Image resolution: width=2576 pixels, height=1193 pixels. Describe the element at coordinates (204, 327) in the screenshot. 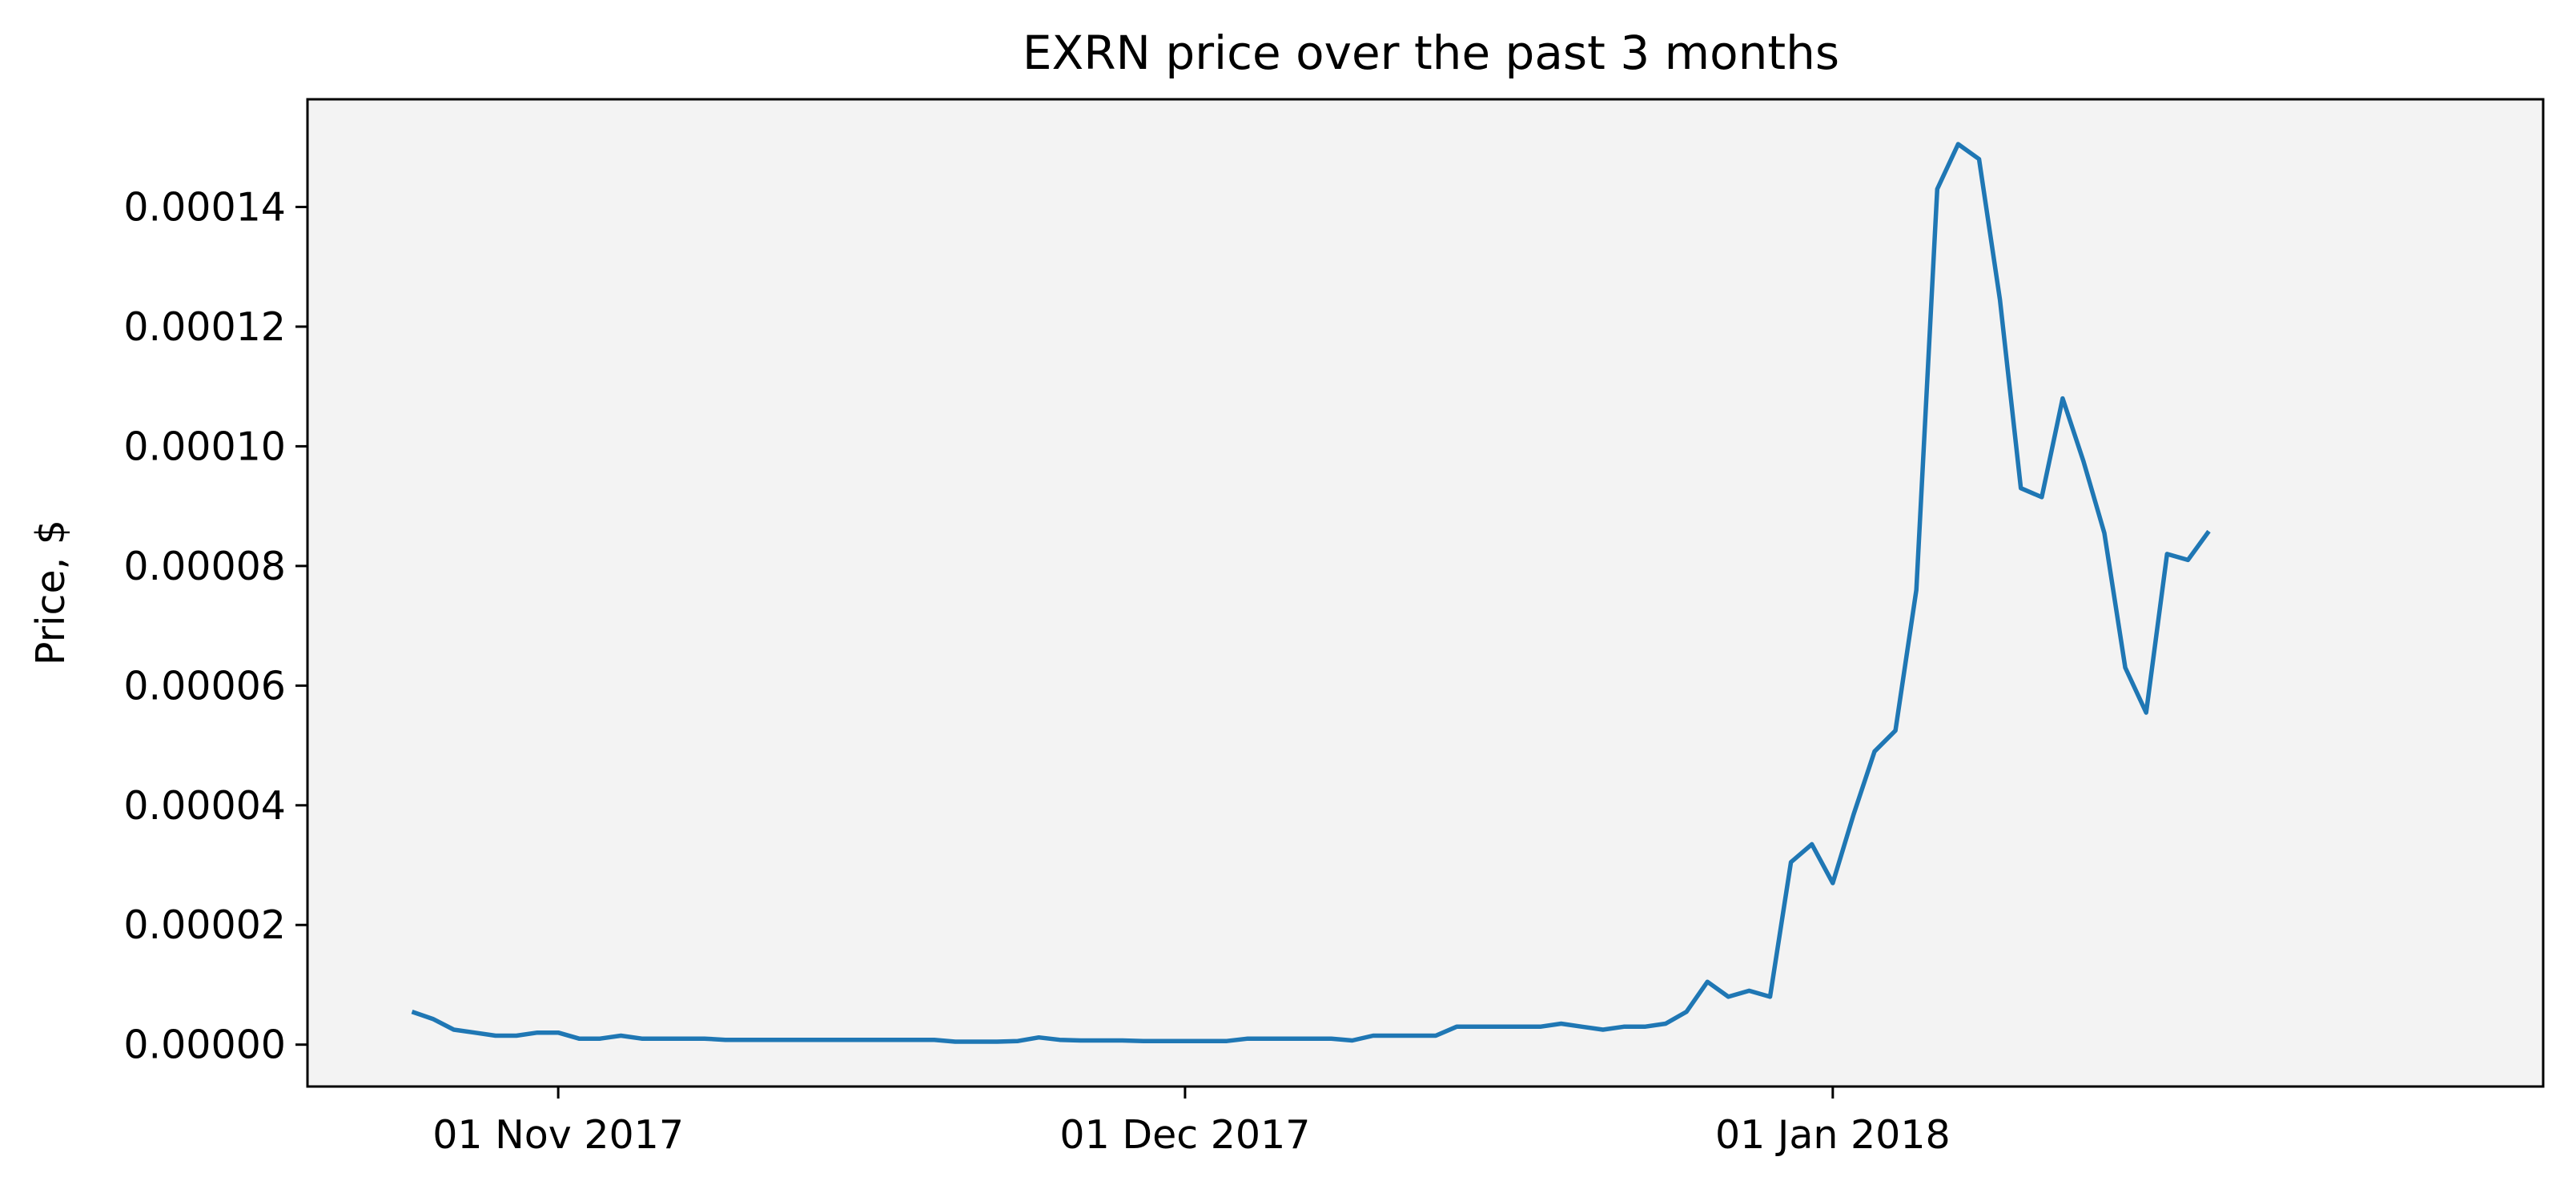

I see `y-tick-label: 0.00012` at that location.